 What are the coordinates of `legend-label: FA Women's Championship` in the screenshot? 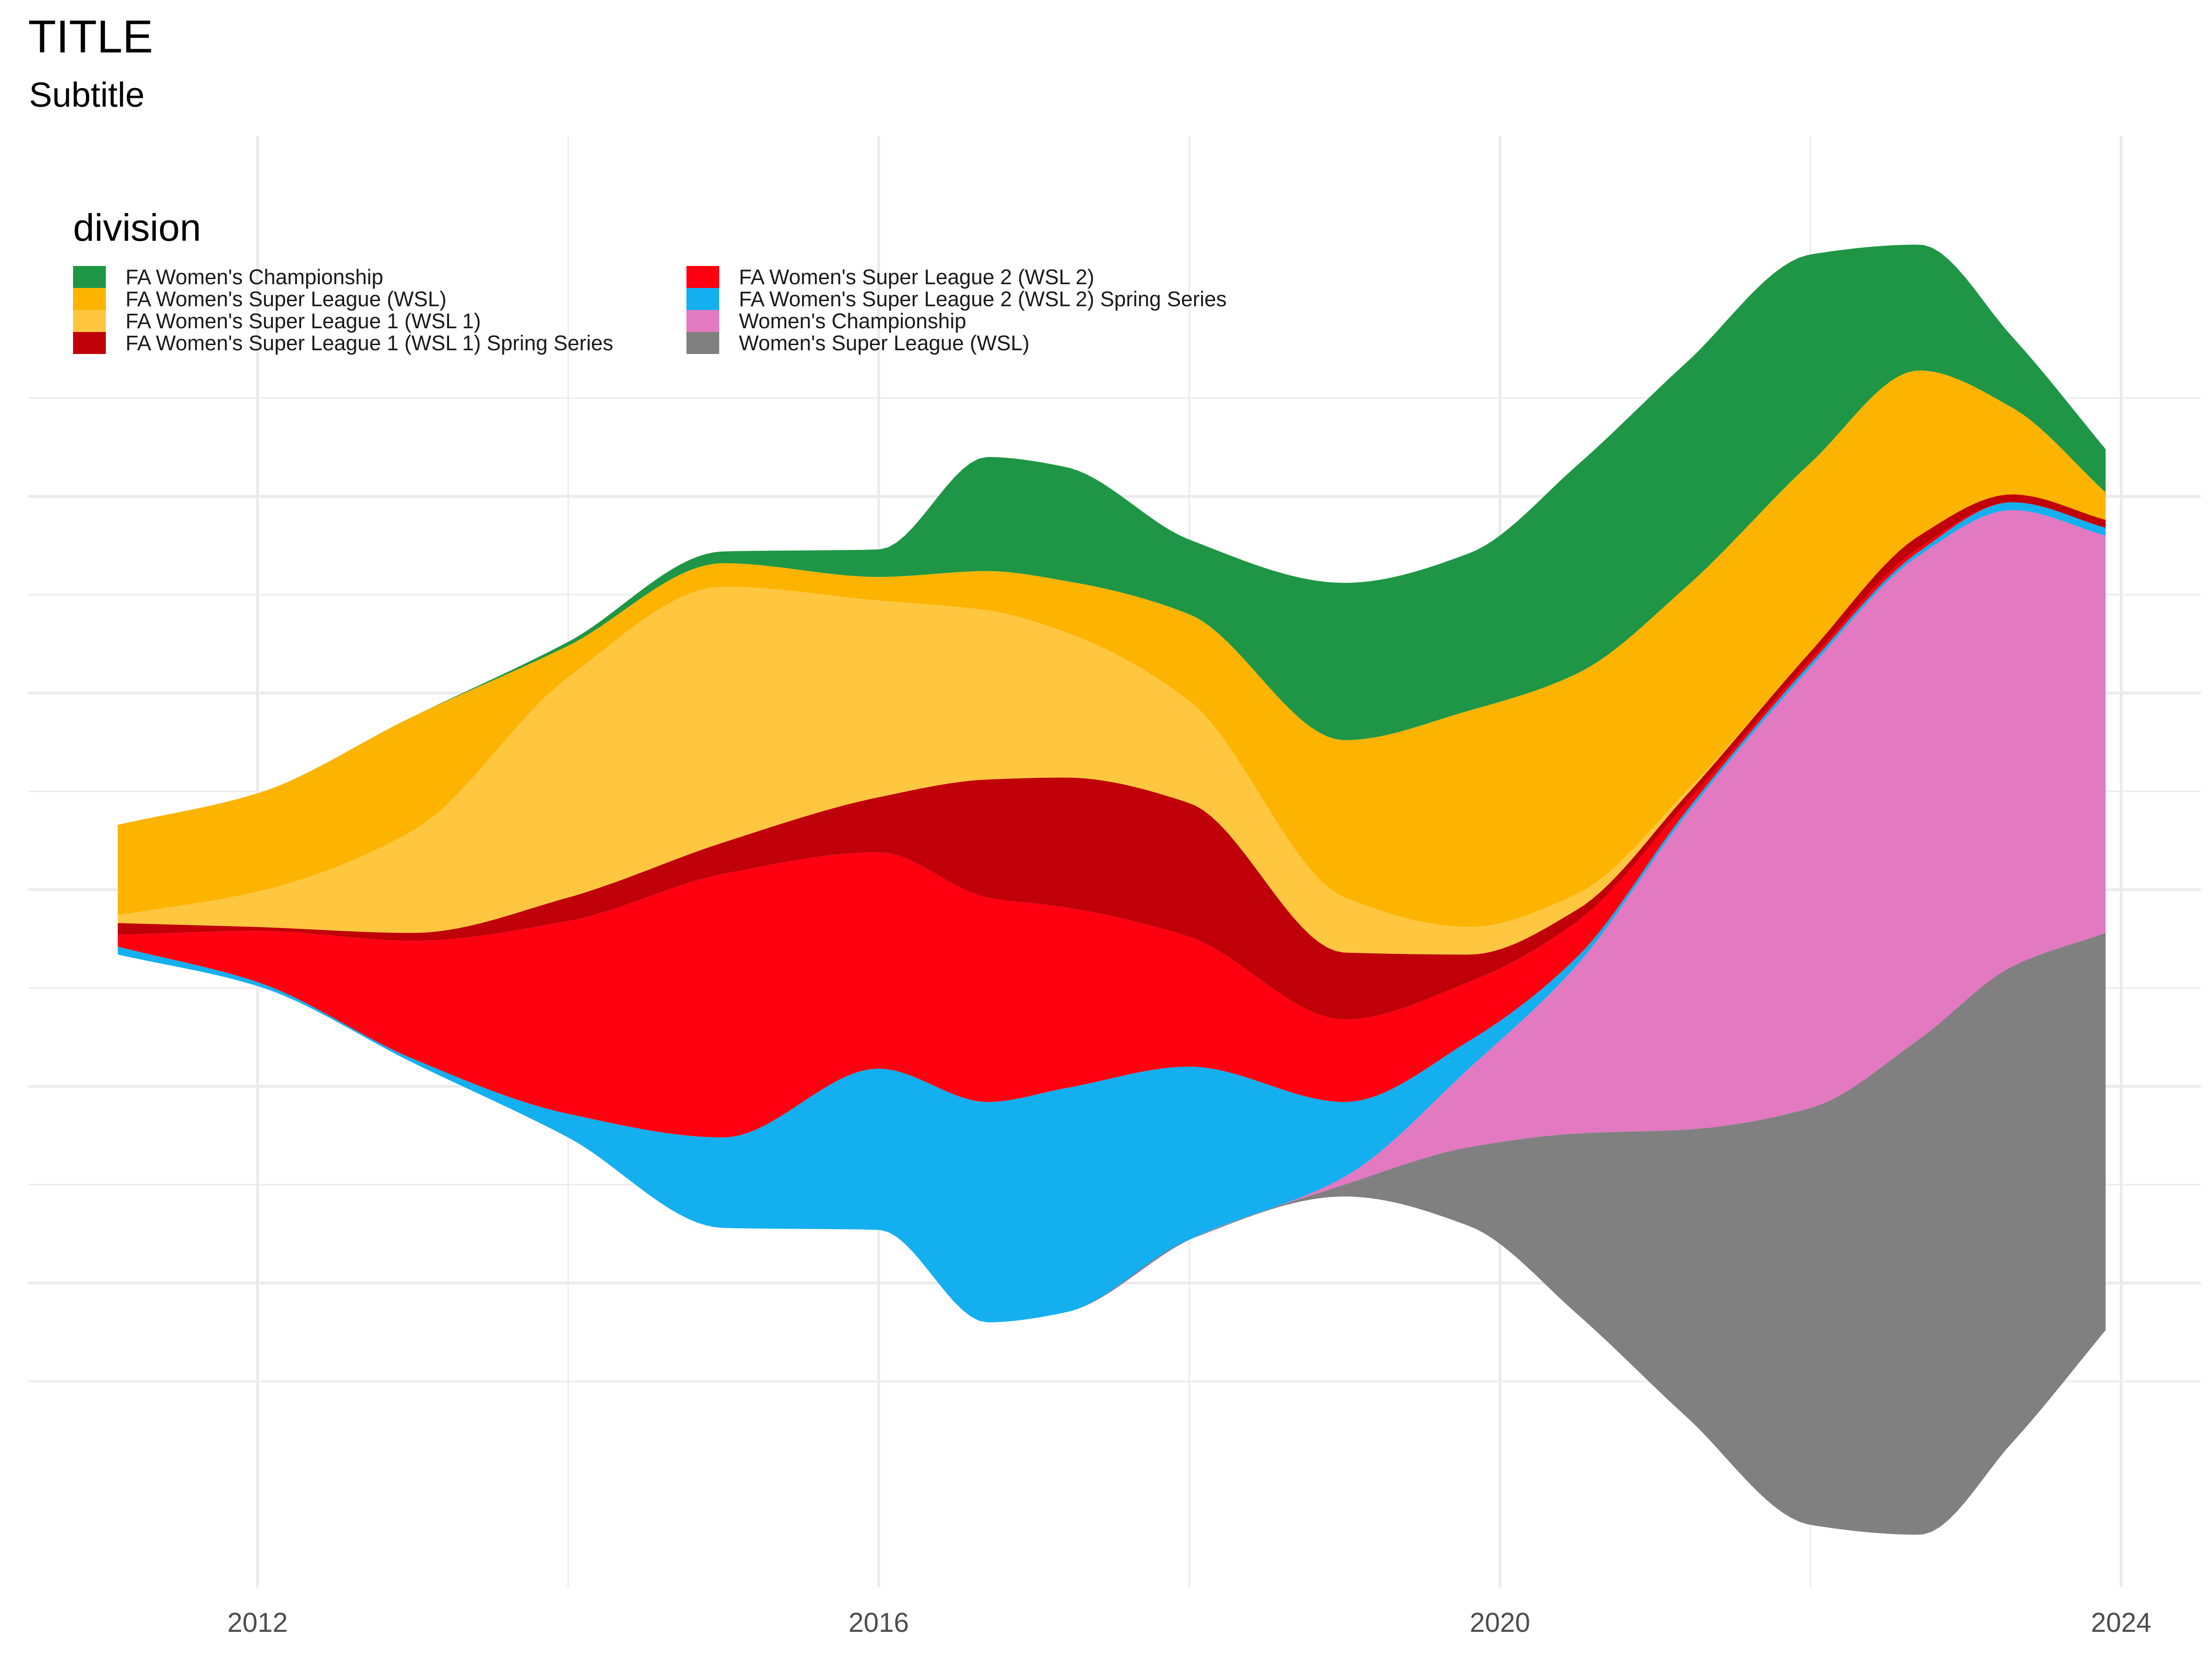 It's located at (254, 277).